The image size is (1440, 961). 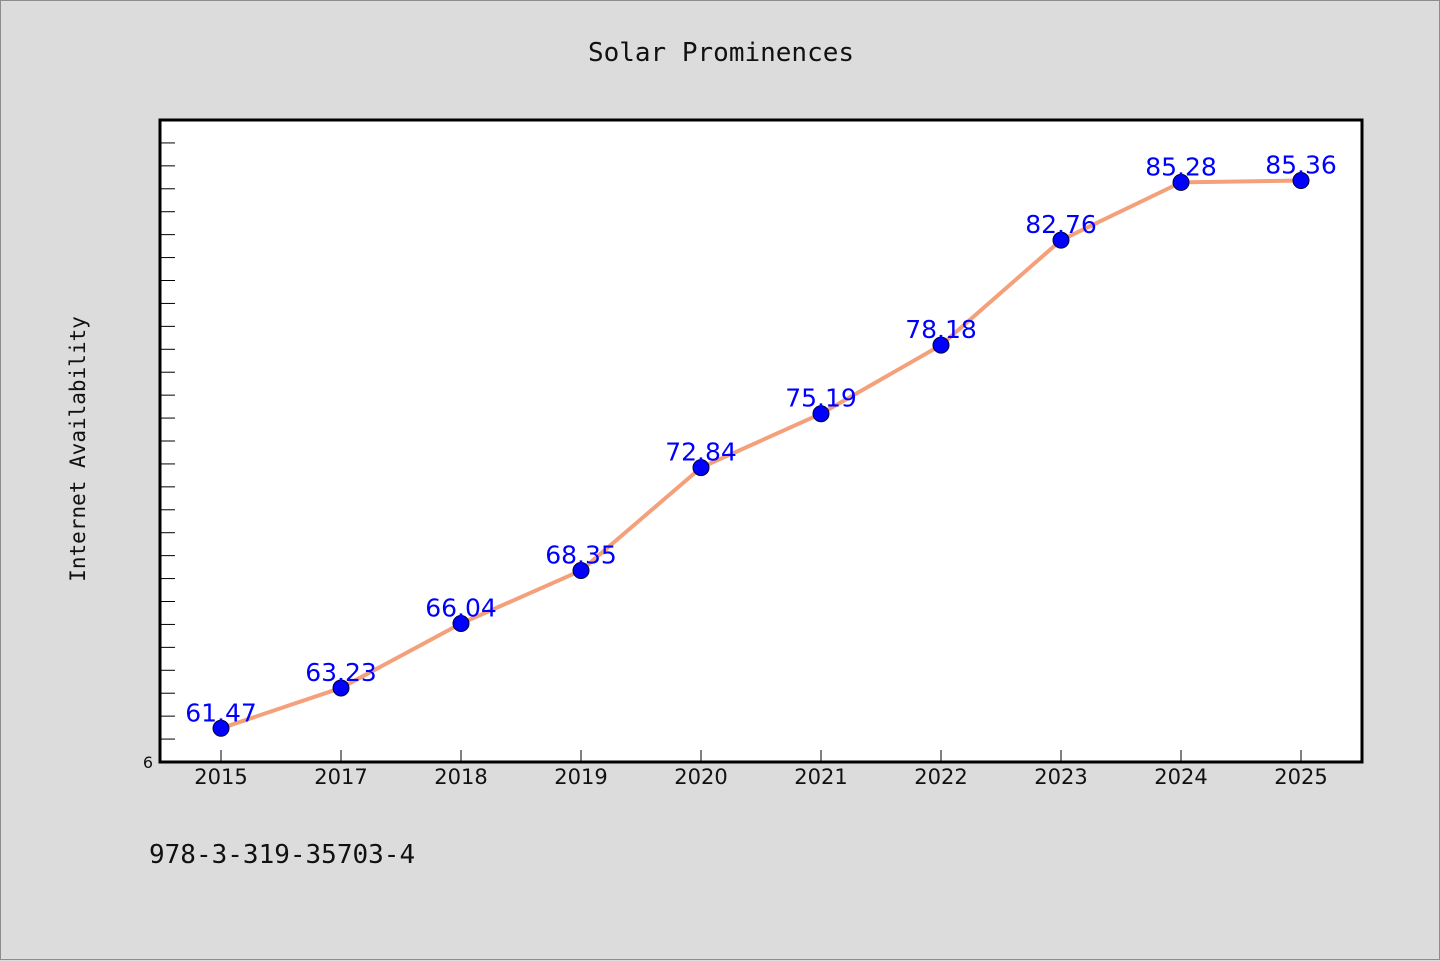 I want to click on data-label: 66.04, so click(x=461, y=608).